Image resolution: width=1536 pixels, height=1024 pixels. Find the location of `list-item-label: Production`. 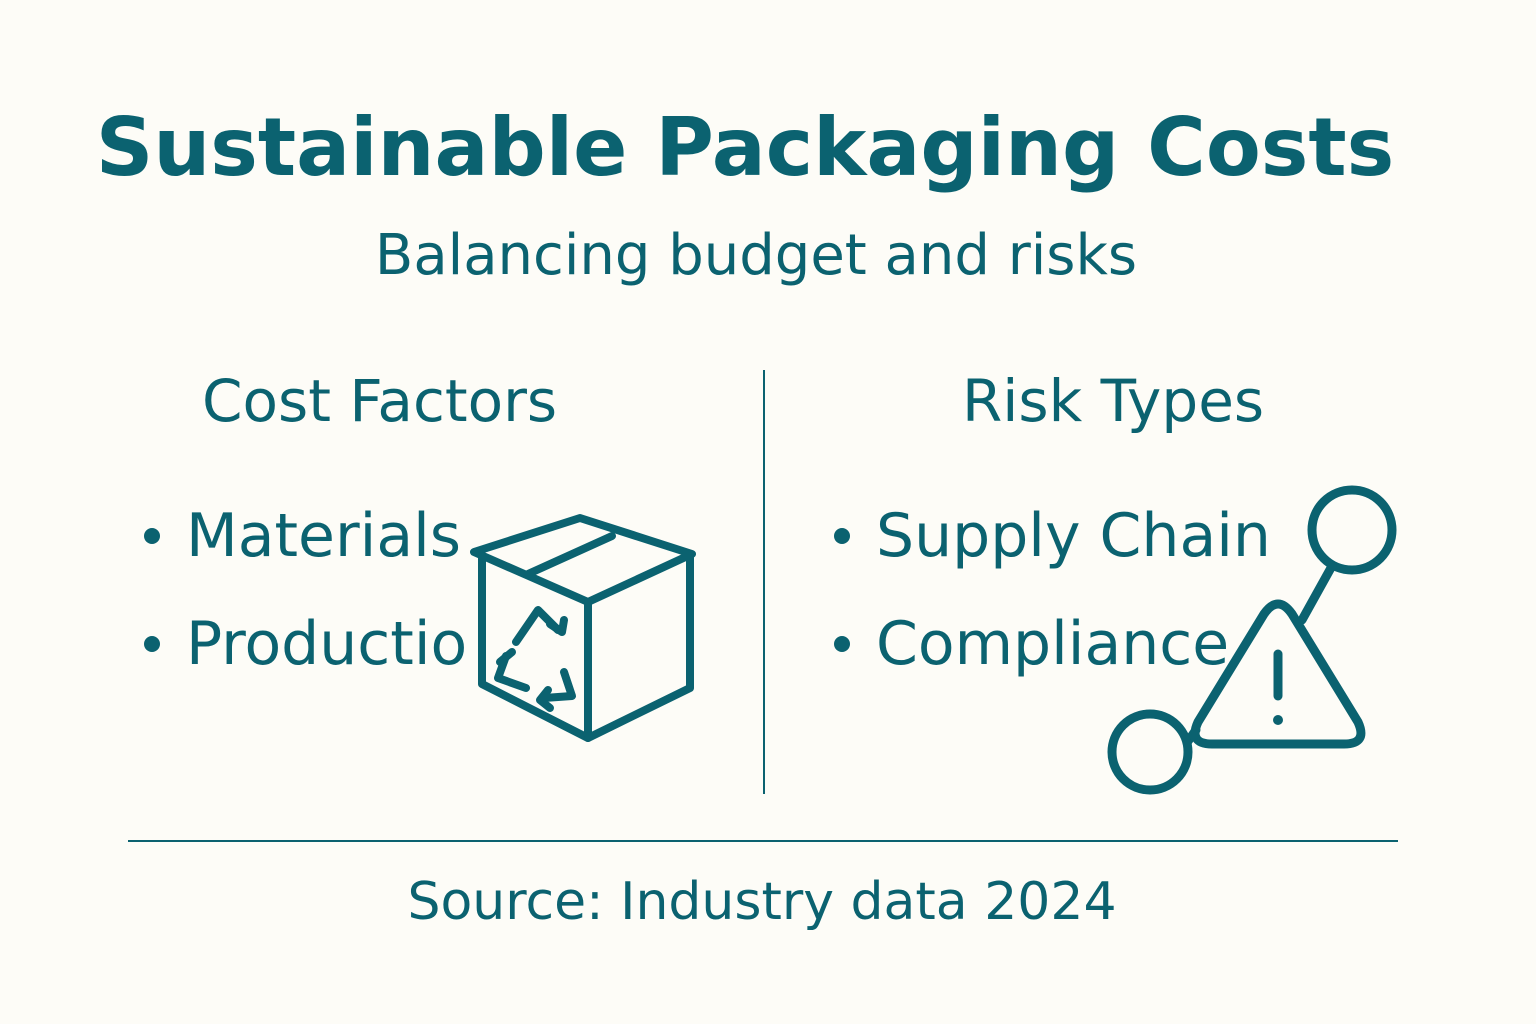

list-item-label: Production is located at coordinates (346, 644).